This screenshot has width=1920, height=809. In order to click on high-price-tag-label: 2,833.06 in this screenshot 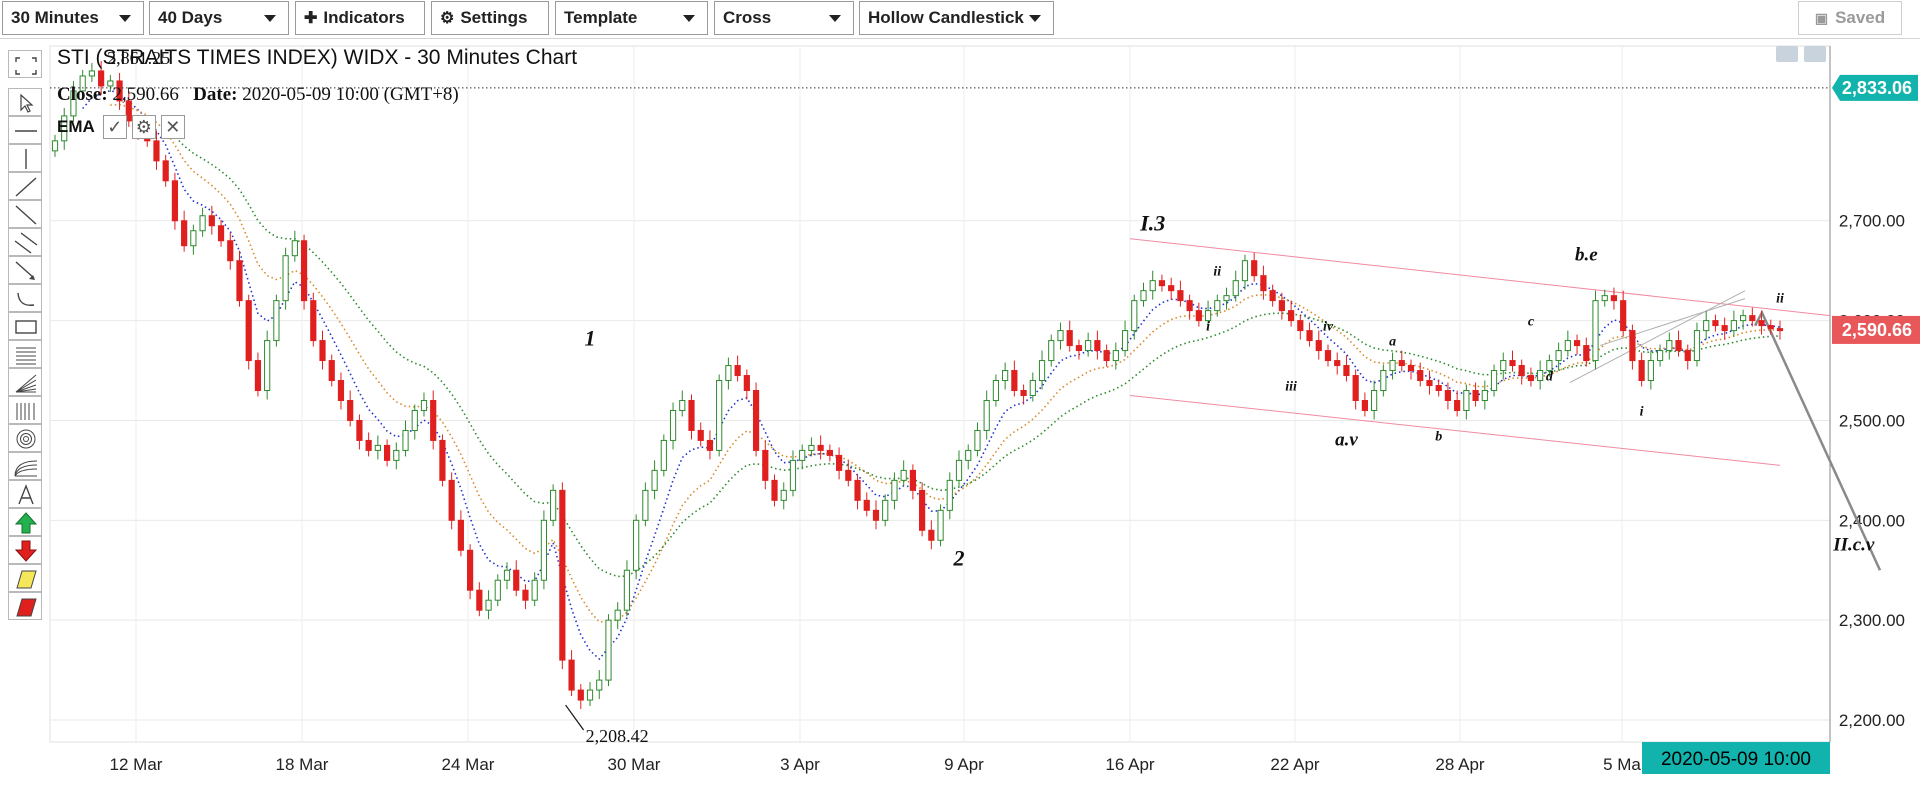, I will do `click(1877, 88)`.